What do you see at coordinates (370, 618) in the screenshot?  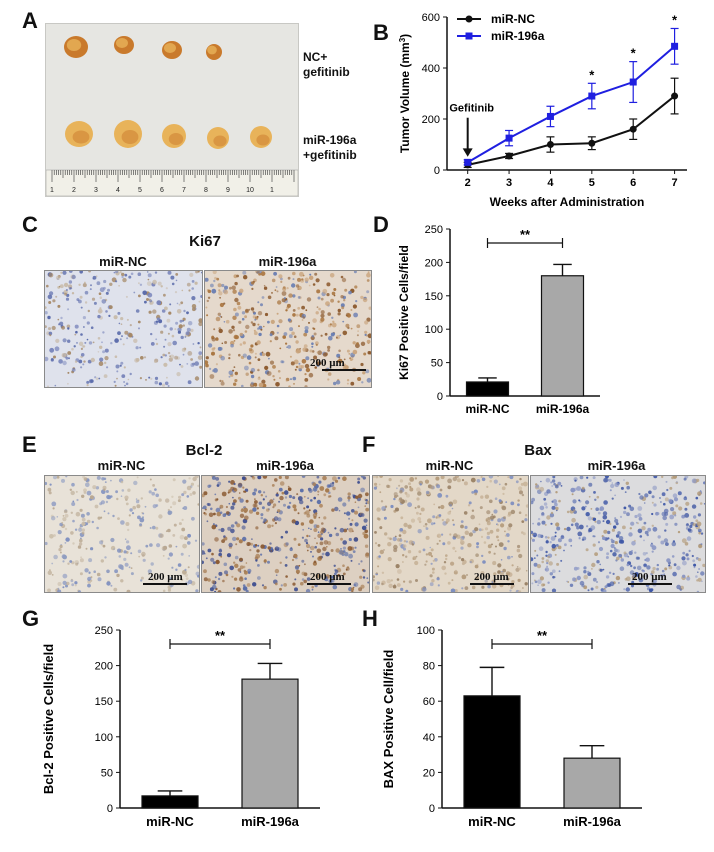 I see `panel-letter-h: H` at bounding box center [370, 618].